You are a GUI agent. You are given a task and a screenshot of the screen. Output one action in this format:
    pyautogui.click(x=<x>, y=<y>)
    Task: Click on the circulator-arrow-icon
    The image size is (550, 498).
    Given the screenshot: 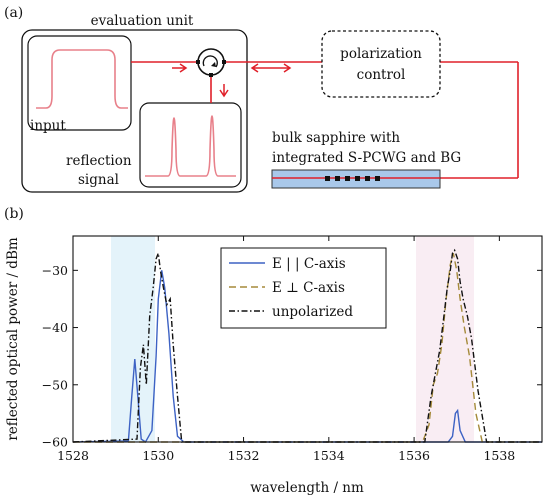 What is the action you would take?
    pyautogui.click(x=210, y=61)
    